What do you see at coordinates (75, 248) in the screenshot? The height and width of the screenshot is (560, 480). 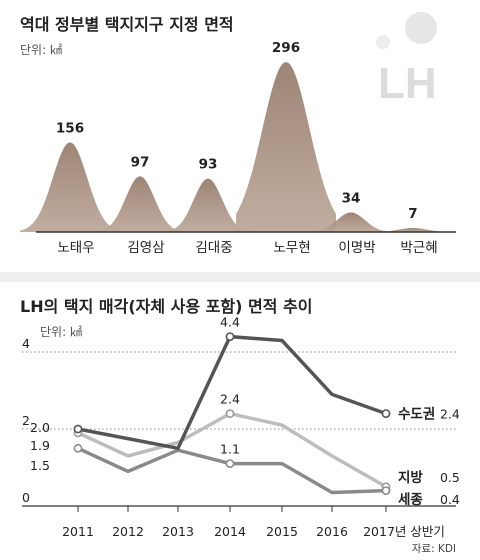 I see `category-label: 노태우` at bounding box center [75, 248].